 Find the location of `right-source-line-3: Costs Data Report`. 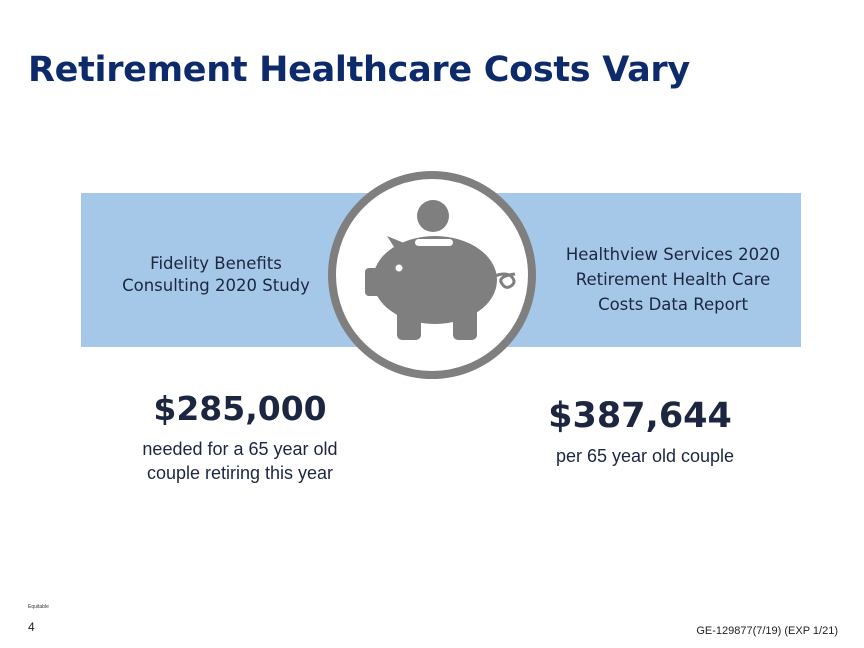

right-source-line-3: Costs Data Report is located at coordinates (673, 304).